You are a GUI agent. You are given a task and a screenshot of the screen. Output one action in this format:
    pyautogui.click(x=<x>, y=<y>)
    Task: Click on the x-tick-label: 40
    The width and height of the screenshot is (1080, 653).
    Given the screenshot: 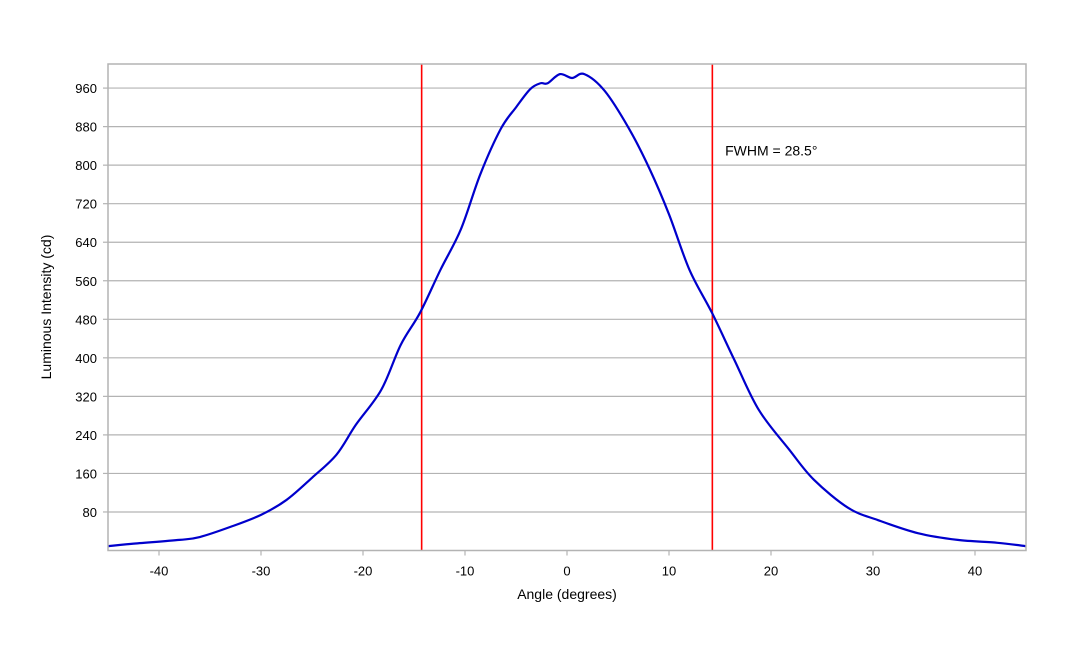 What is the action you would take?
    pyautogui.click(x=975, y=571)
    